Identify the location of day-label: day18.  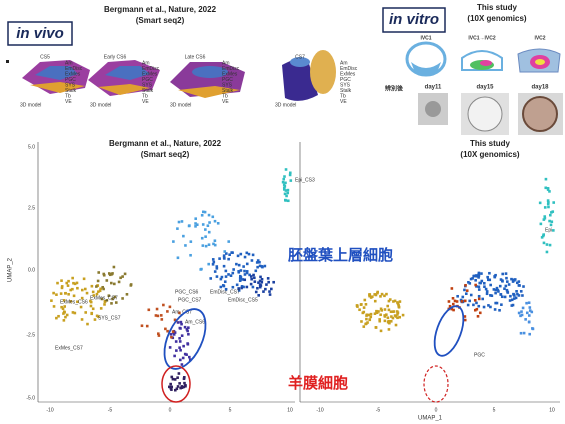
(540, 88).